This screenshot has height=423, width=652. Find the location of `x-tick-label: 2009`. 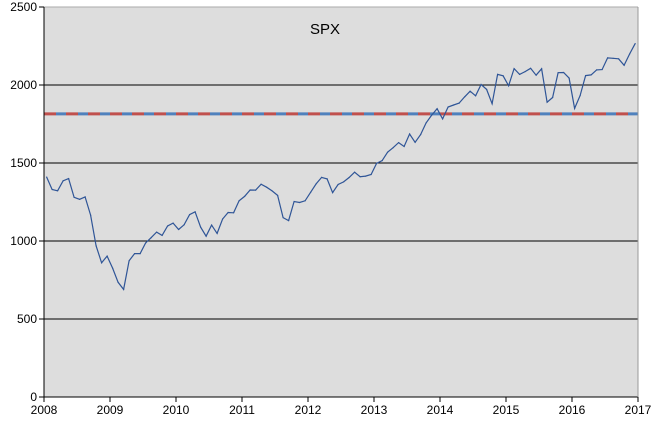

x-tick-label: 2009 is located at coordinates (110, 410).